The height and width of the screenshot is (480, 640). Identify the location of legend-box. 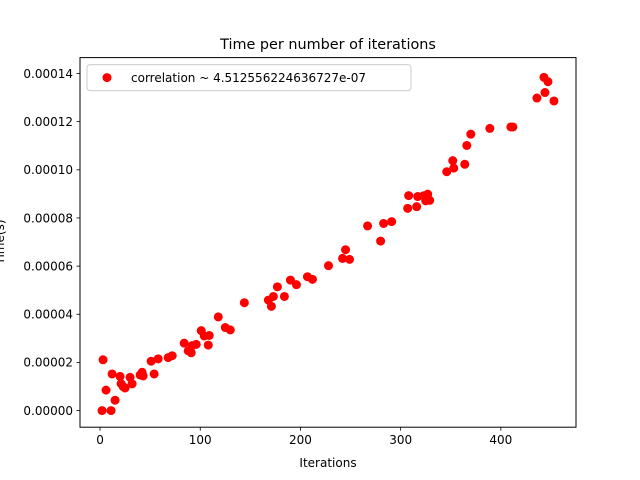
(249, 78).